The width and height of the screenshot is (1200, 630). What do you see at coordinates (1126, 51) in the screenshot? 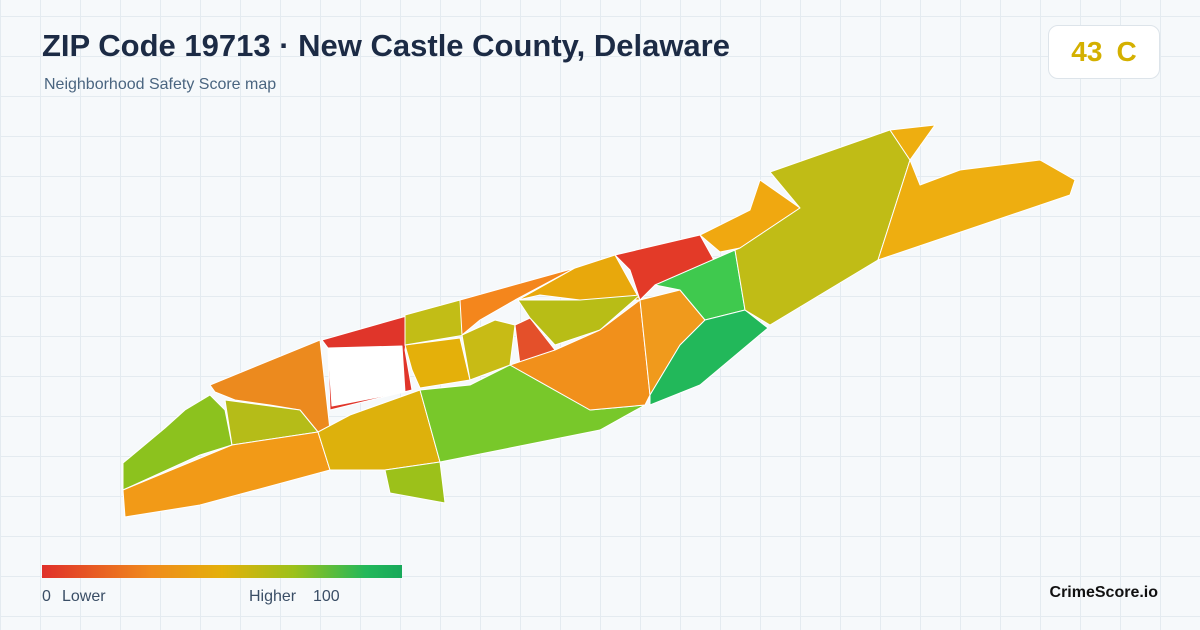
I see `score-grade: C` at bounding box center [1126, 51].